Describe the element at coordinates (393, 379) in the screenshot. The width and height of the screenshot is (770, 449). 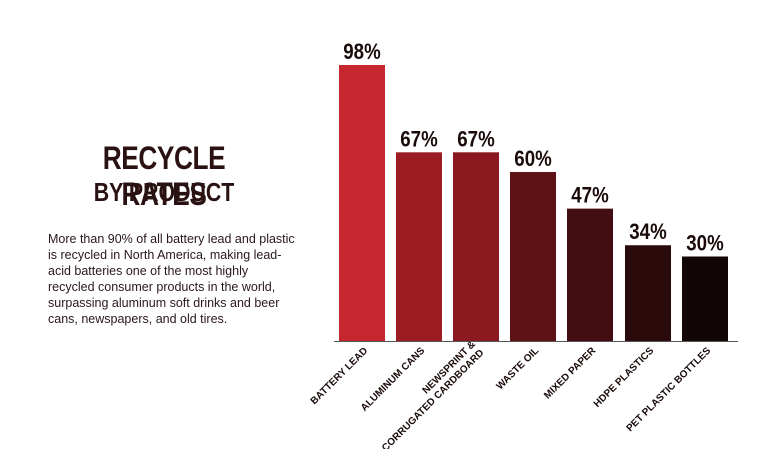
I see `category-label-1: ALUMINUM CANS` at that location.